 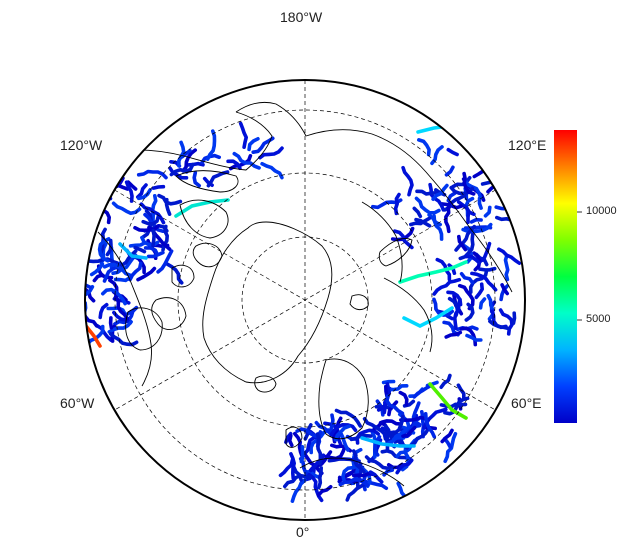 I want to click on label-bottom: 0°, so click(x=303, y=532).